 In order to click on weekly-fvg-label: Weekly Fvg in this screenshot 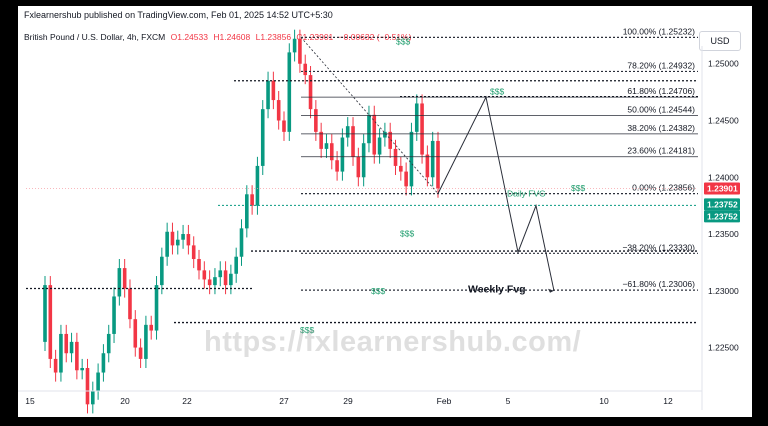, I will do `click(497, 290)`.